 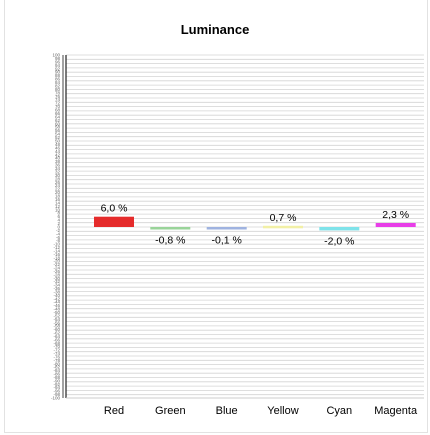 I want to click on y-tick-label: 78, so click(x=58, y=92).